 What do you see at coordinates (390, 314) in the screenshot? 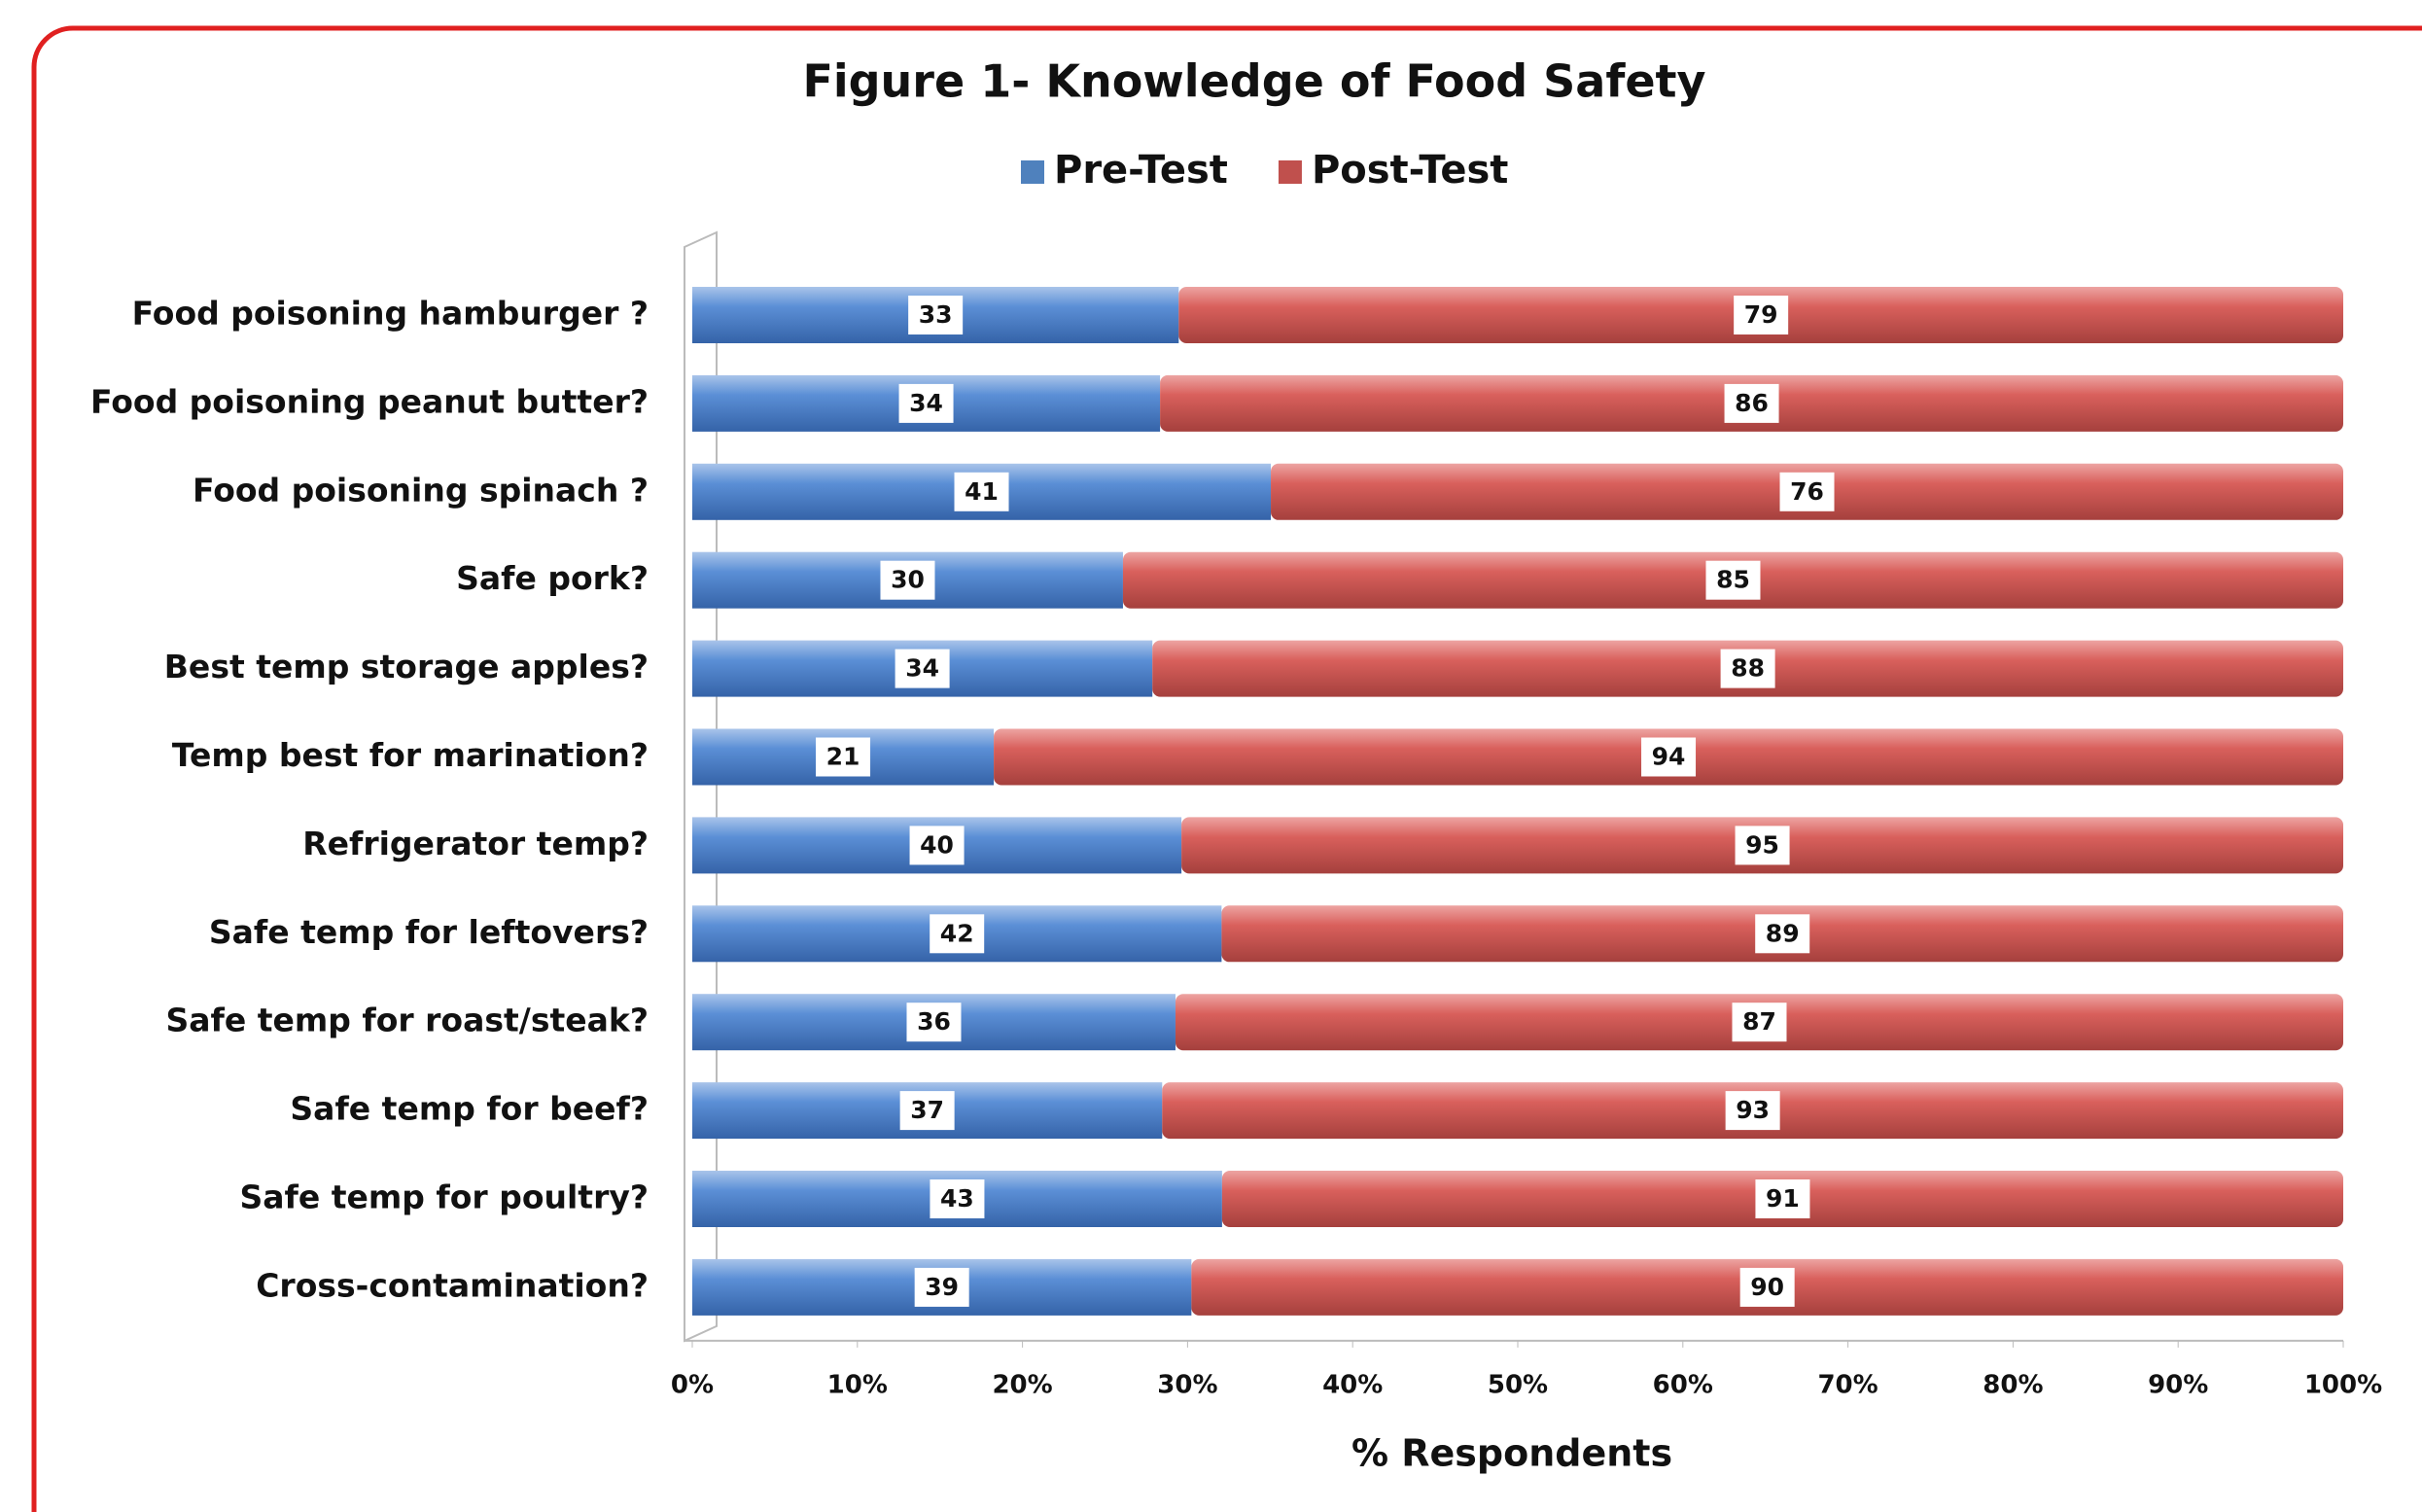
I see `y-tick-label: Food poisoning hamburger ?` at bounding box center [390, 314].